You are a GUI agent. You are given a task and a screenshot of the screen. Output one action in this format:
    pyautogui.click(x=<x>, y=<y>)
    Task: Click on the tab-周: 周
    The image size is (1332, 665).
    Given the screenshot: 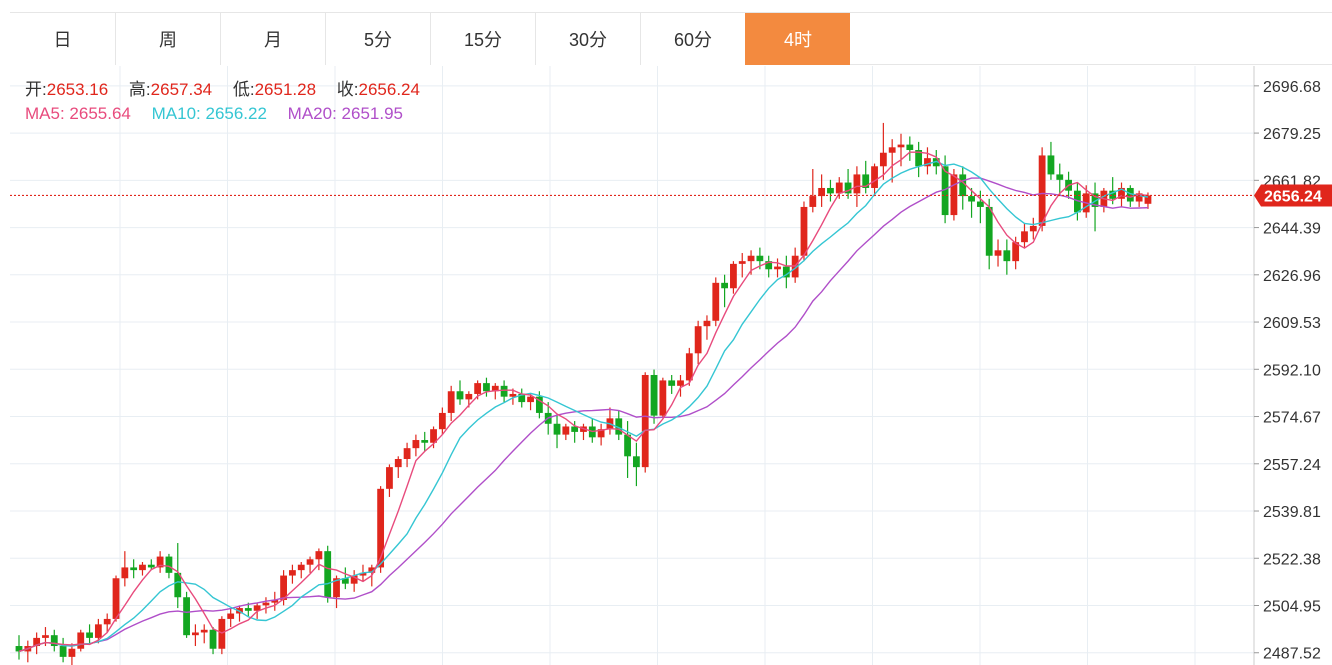 What is the action you would take?
    pyautogui.click(x=167, y=39)
    